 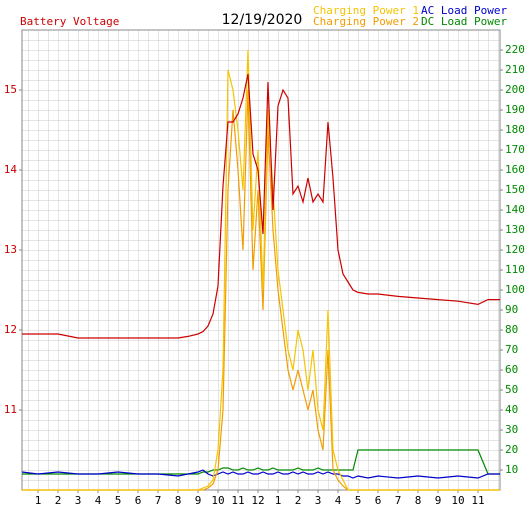 What do you see at coordinates (515, 269) in the screenshot?
I see `y2-tick-label: 110` at bounding box center [515, 269].